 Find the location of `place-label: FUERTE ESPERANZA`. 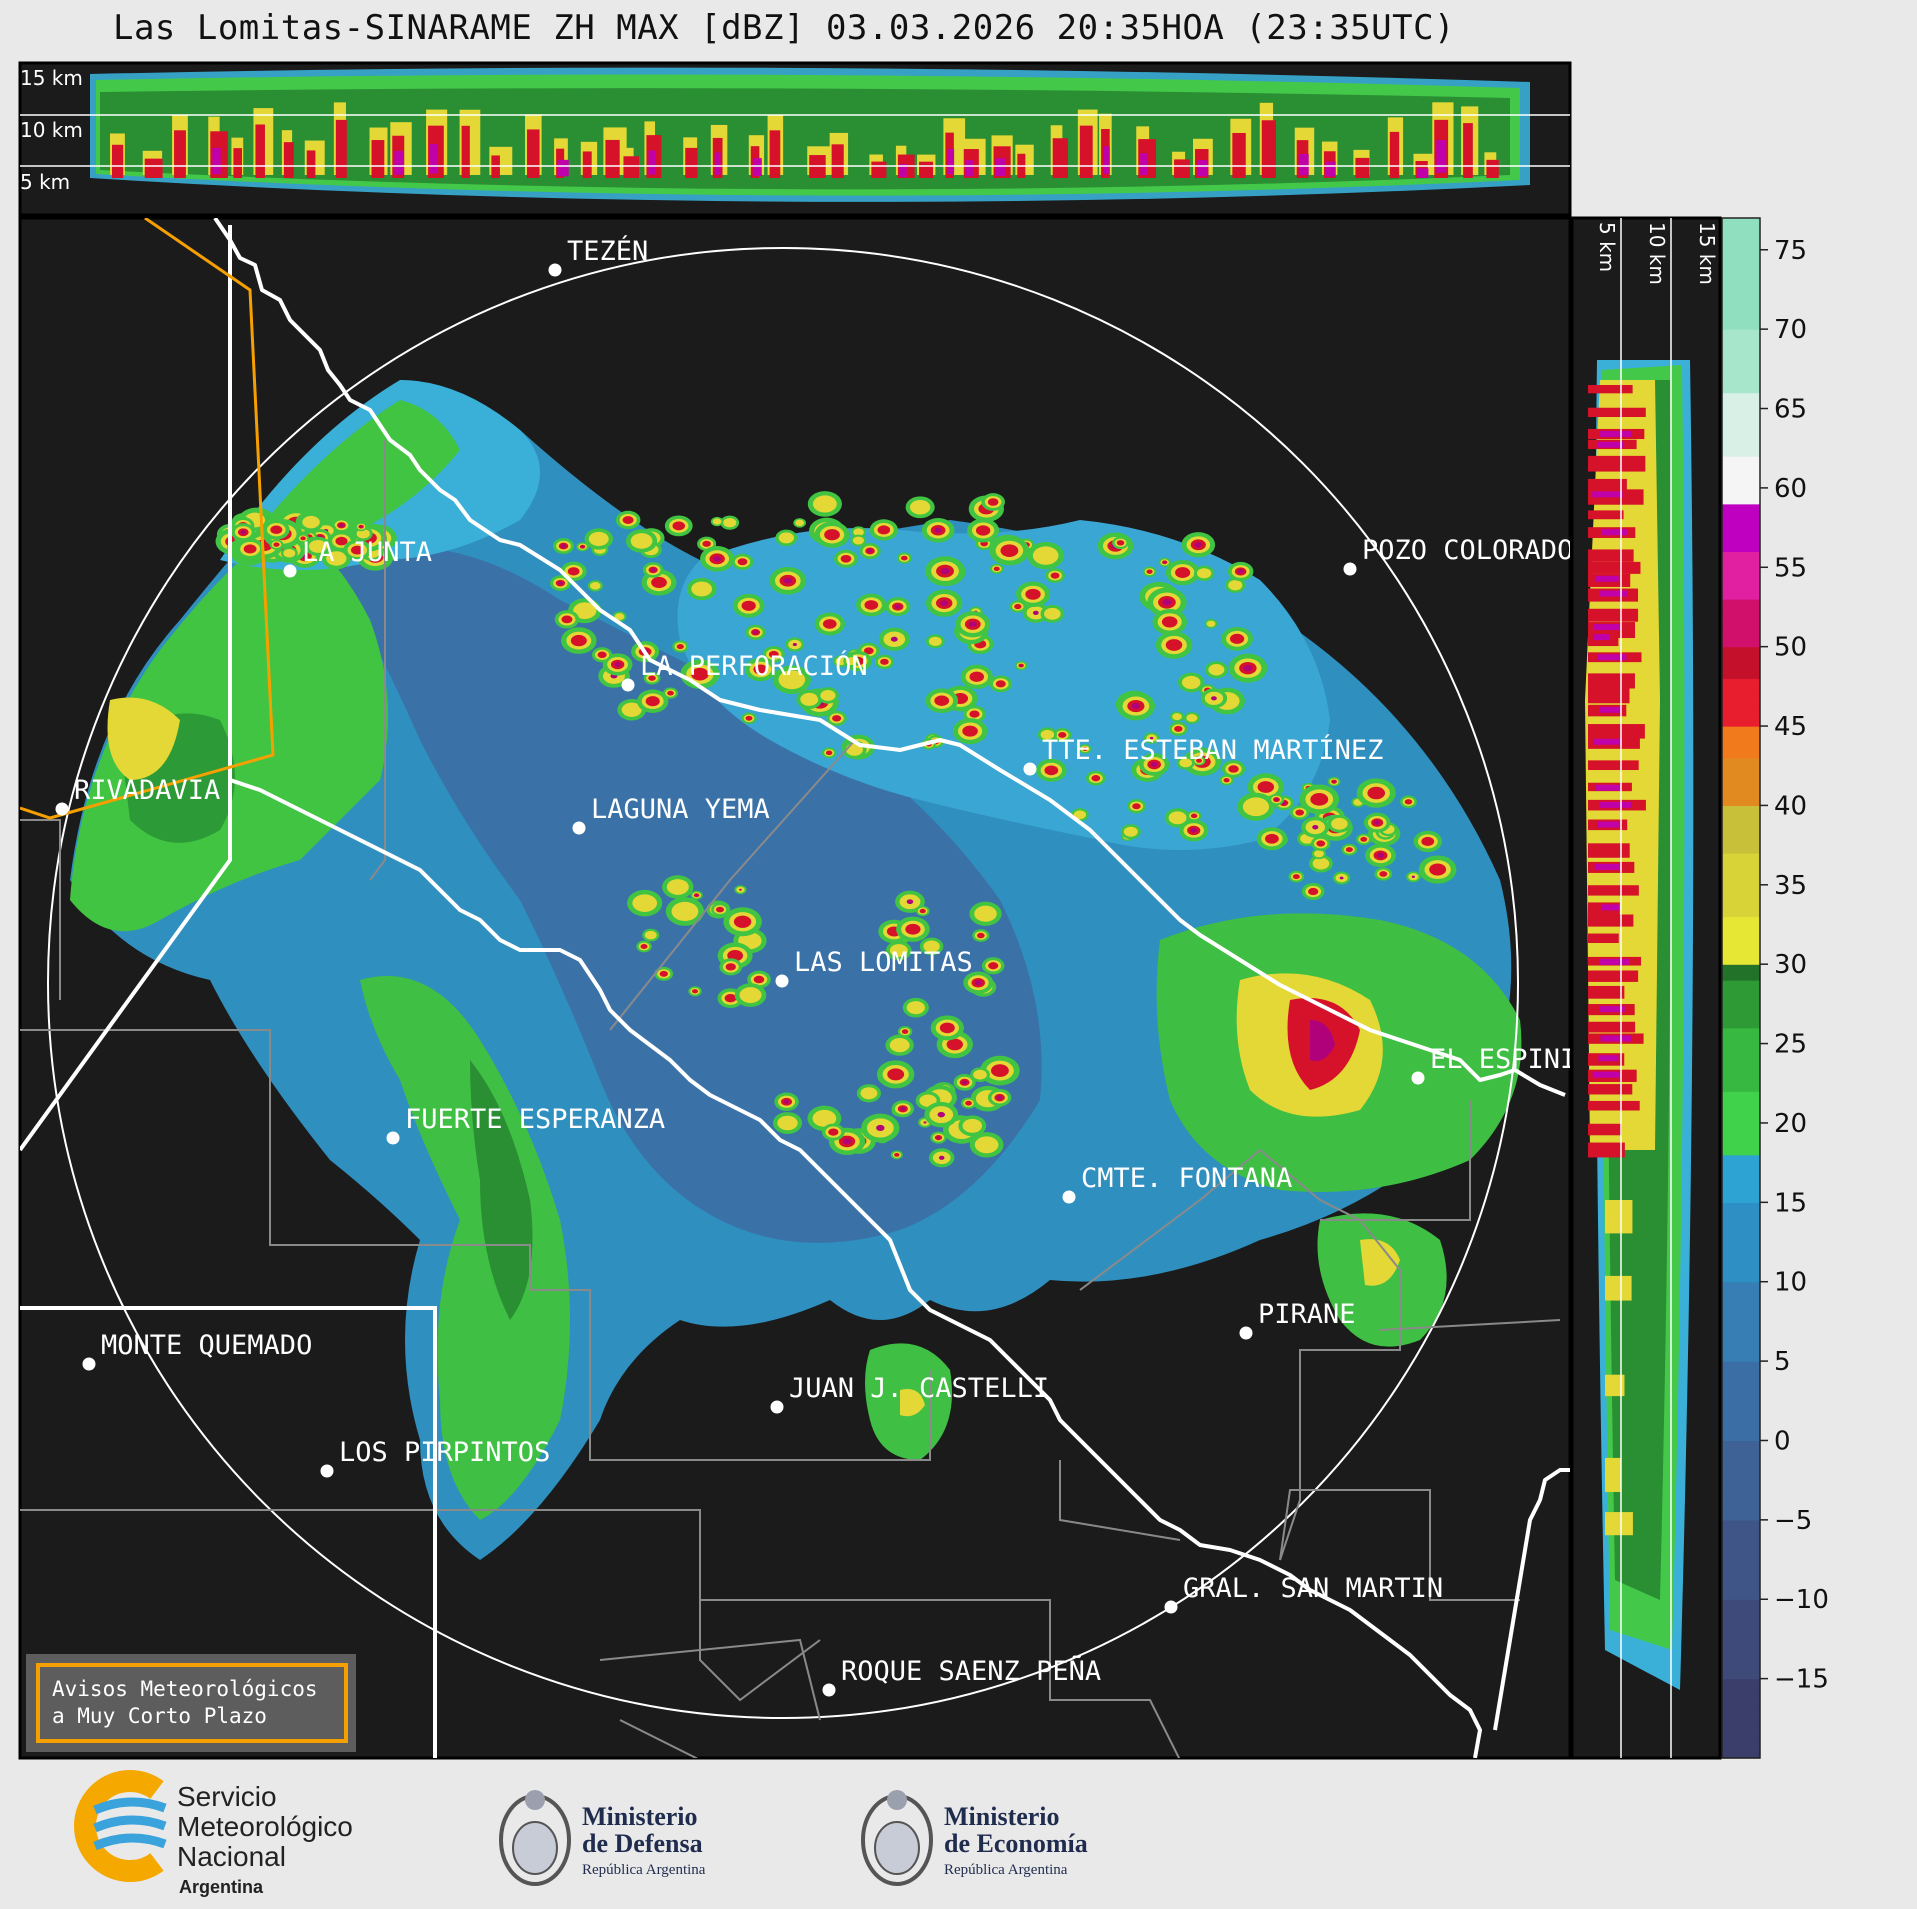

place-label: FUERTE ESPERANZA is located at coordinates (535, 1119).